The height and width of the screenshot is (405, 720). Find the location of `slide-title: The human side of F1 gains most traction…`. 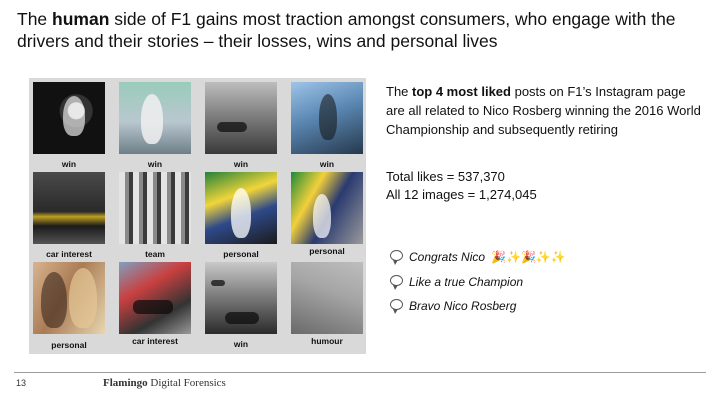

slide-title: The human side of F1 gains most traction… is located at coordinates (346, 30).